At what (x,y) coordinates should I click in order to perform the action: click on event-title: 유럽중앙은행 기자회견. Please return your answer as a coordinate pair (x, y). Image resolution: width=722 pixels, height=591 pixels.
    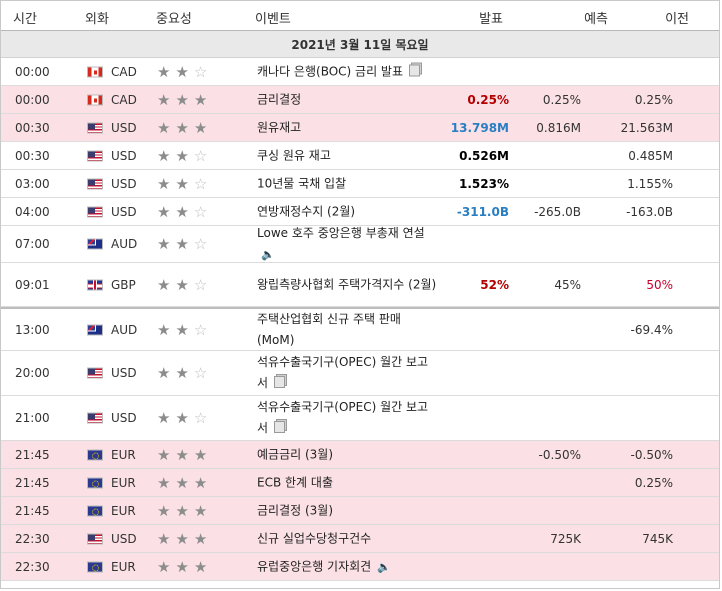
    Looking at the image, I should click on (314, 566).